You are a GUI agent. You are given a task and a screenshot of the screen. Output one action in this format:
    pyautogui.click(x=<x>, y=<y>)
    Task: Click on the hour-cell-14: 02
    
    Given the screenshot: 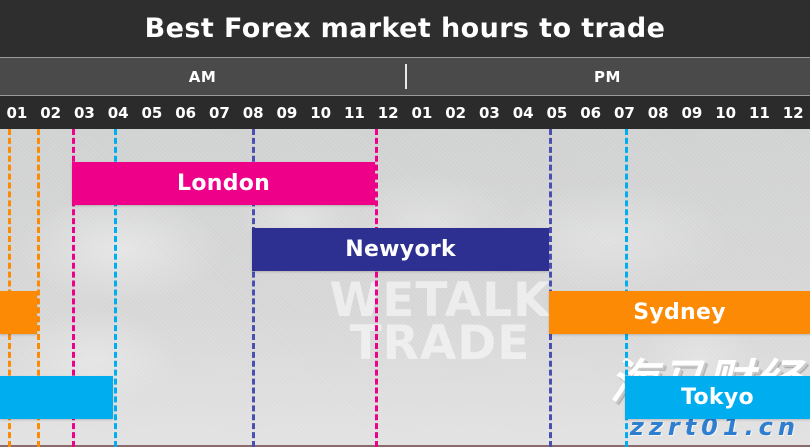 What is the action you would take?
    pyautogui.click(x=456, y=112)
    